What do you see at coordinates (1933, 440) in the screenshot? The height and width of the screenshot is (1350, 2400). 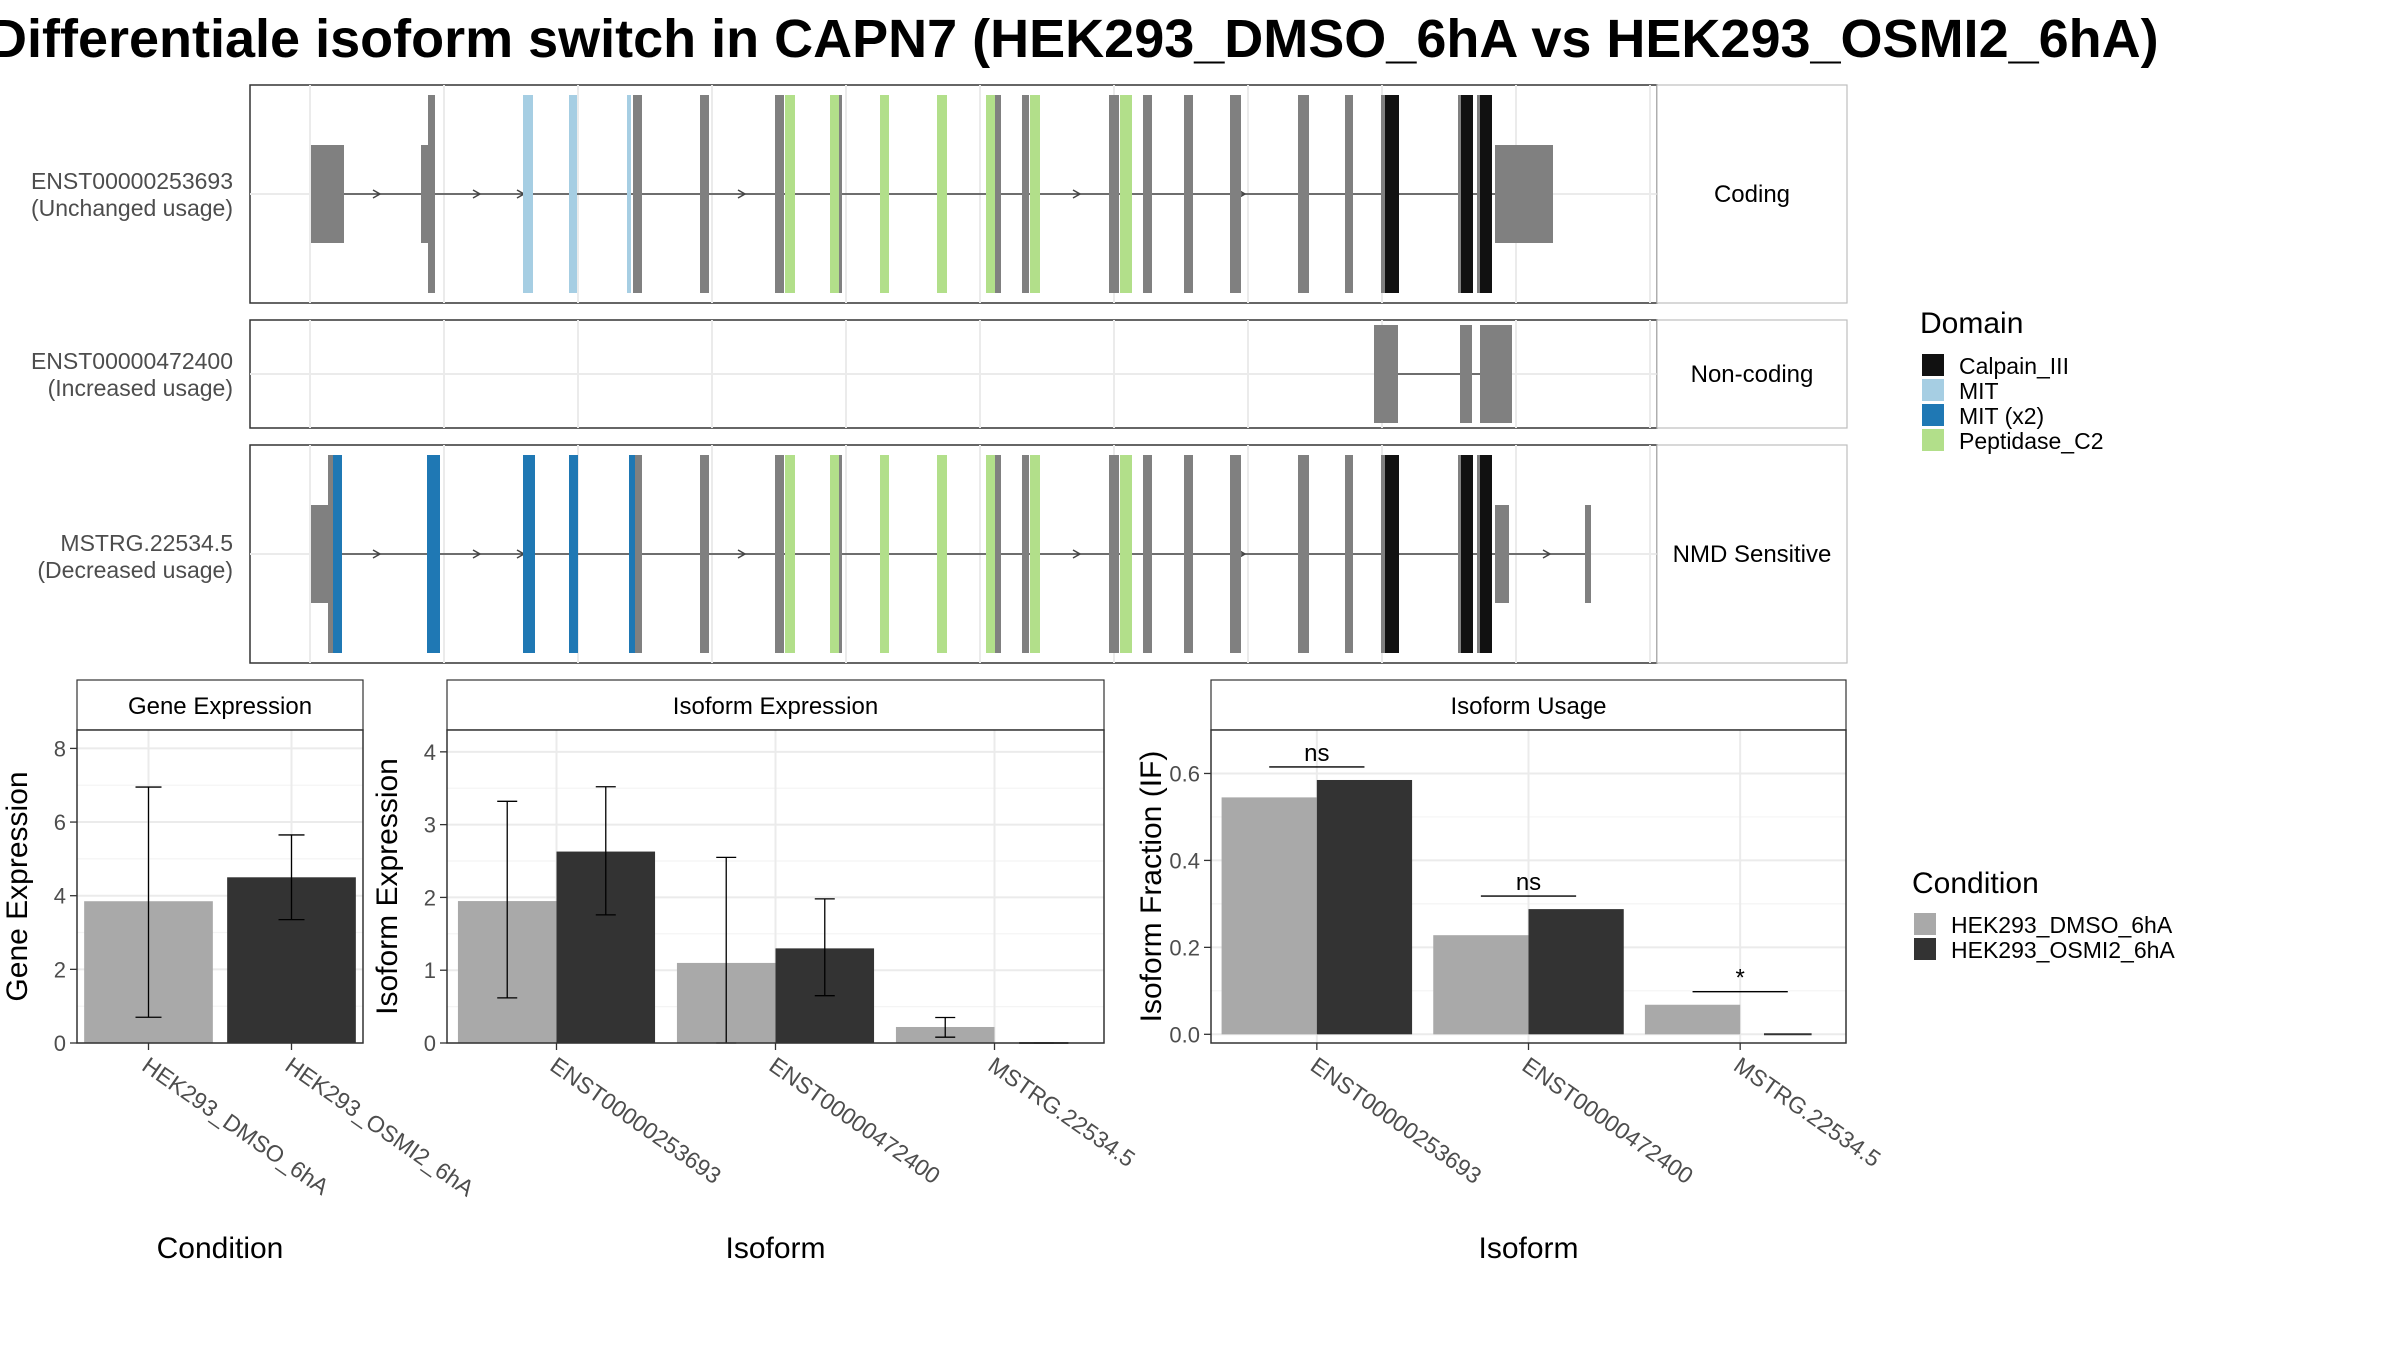 I see `legend-swatch-peptidase` at bounding box center [1933, 440].